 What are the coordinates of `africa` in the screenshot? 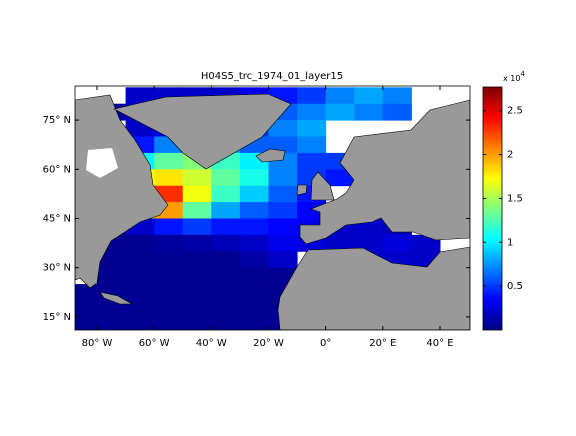 It's located at (373, 288).